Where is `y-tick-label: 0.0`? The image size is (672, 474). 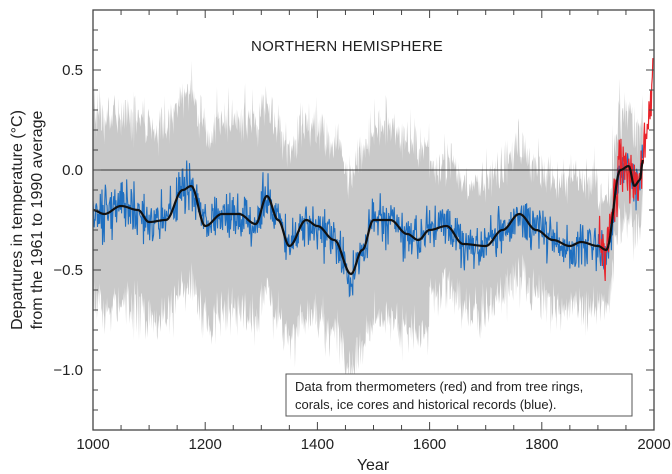 y-tick-label: 0.0 is located at coordinates (72, 170).